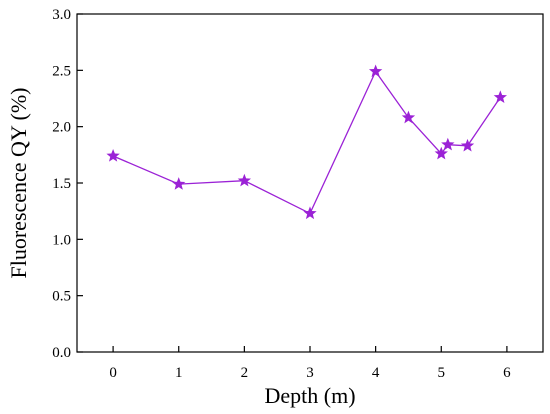 The width and height of the screenshot is (550, 414). What do you see at coordinates (507, 373) in the screenshot?
I see `x-tick-label: 6` at bounding box center [507, 373].